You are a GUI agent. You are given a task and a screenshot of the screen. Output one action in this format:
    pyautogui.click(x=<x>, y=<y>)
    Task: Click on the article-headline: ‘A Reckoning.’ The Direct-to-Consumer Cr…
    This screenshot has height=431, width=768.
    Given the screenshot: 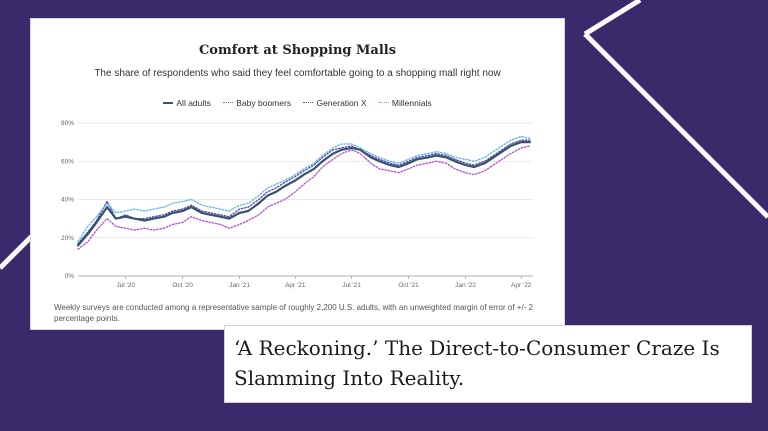 What is the action you would take?
    pyautogui.click(x=477, y=363)
    